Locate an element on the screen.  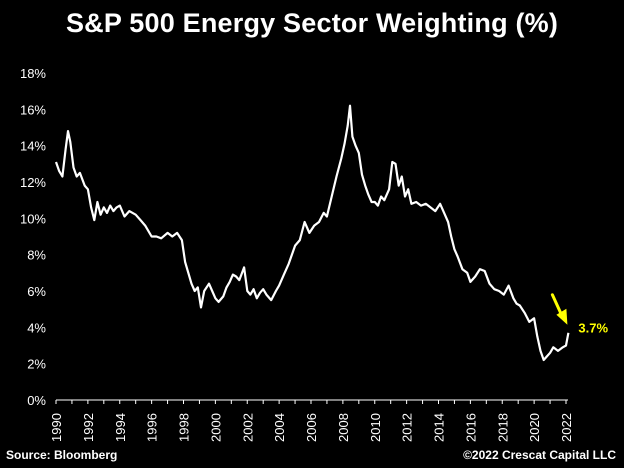
x-tick-label: 2014 is located at coordinates (439, 427).